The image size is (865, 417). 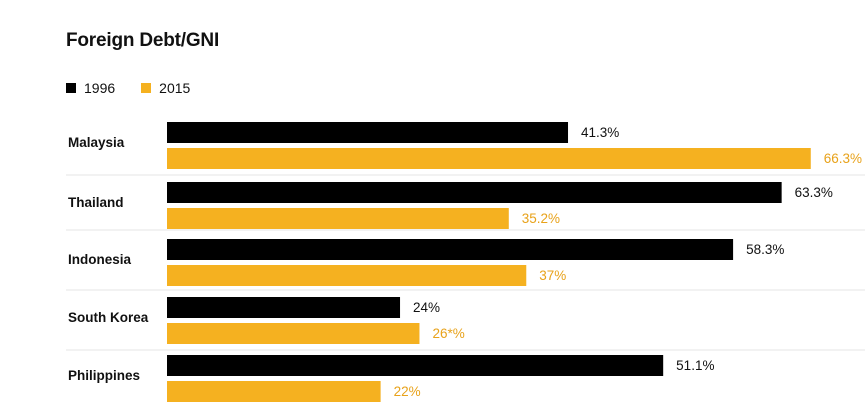 I want to click on data-label-1996: 24%, so click(x=426, y=307).